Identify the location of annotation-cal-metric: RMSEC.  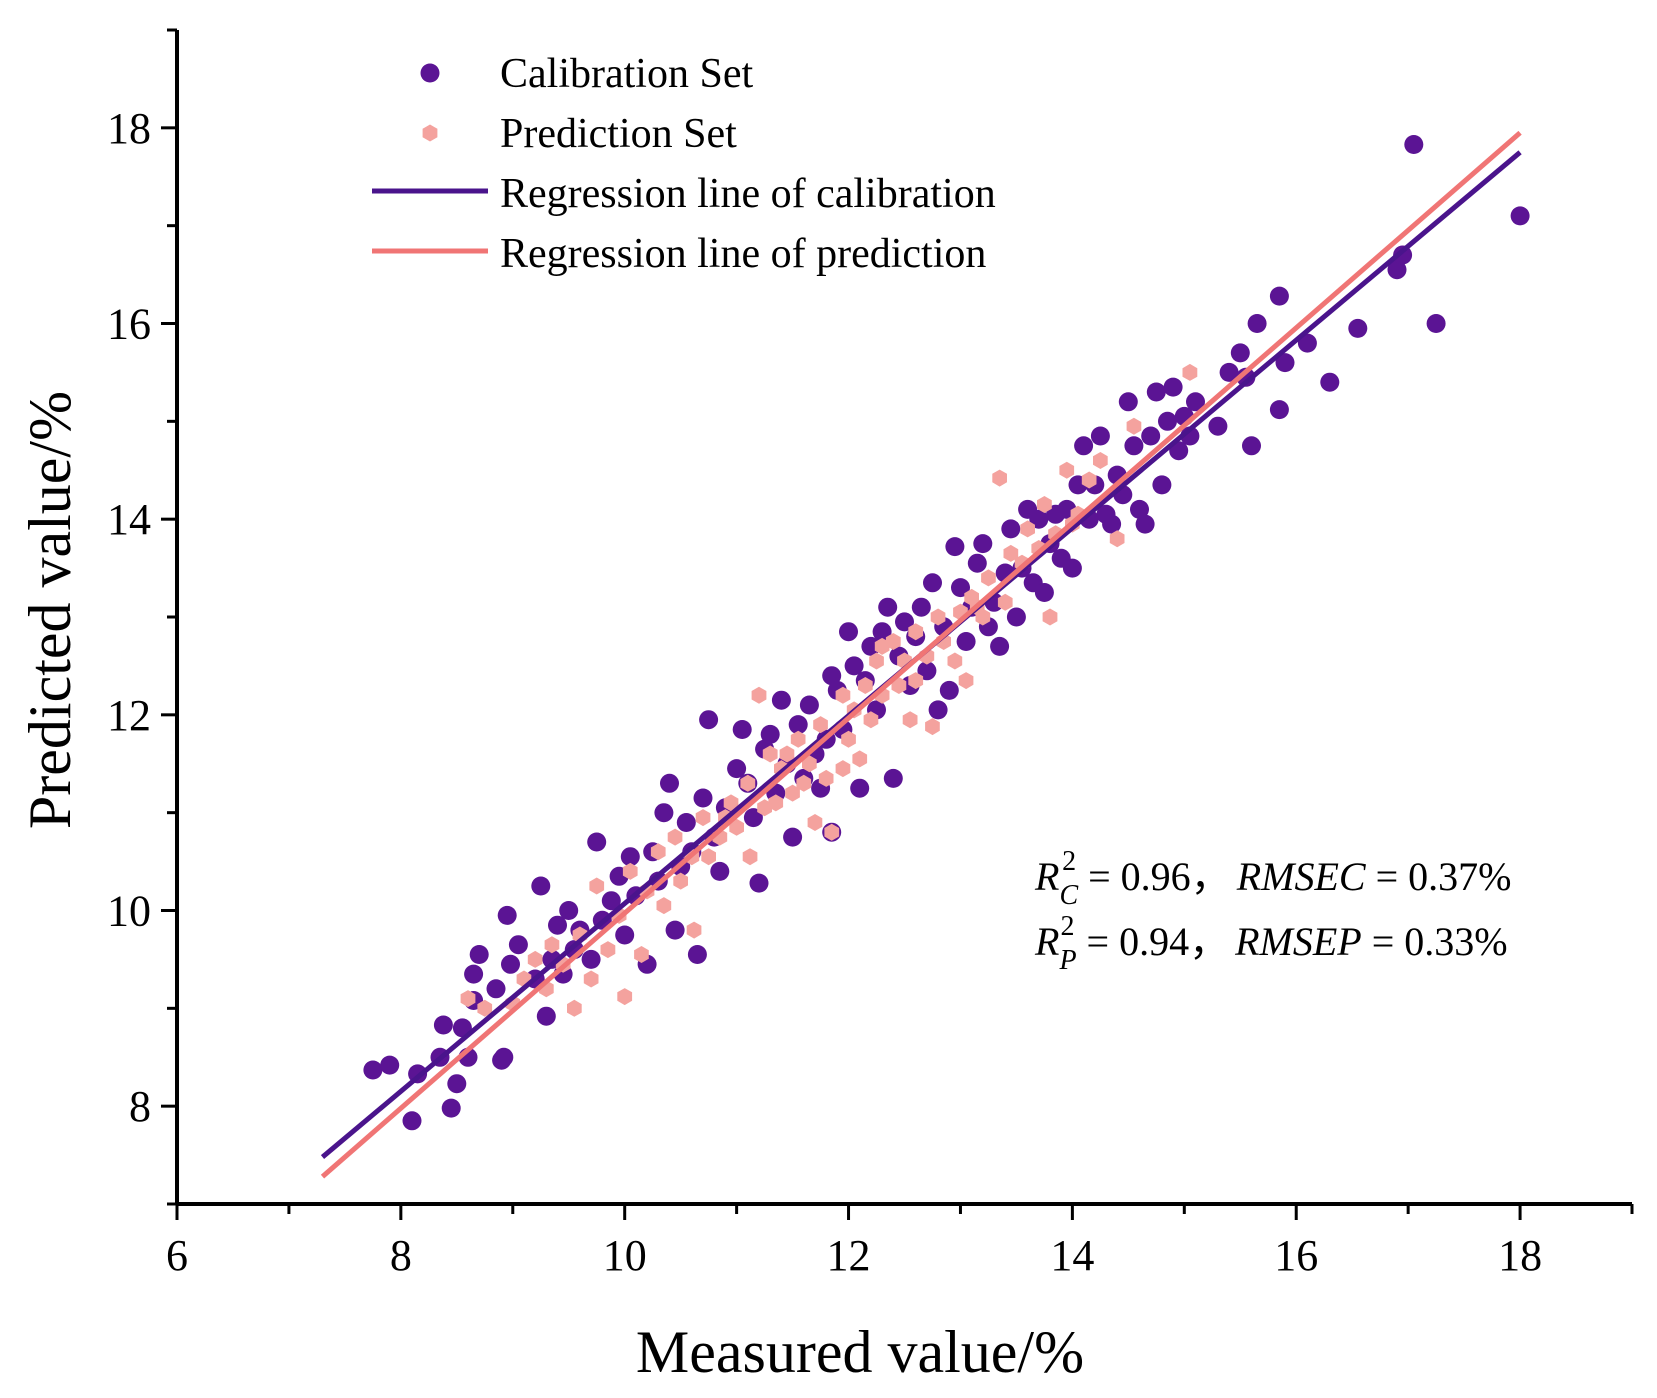
(1301, 876).